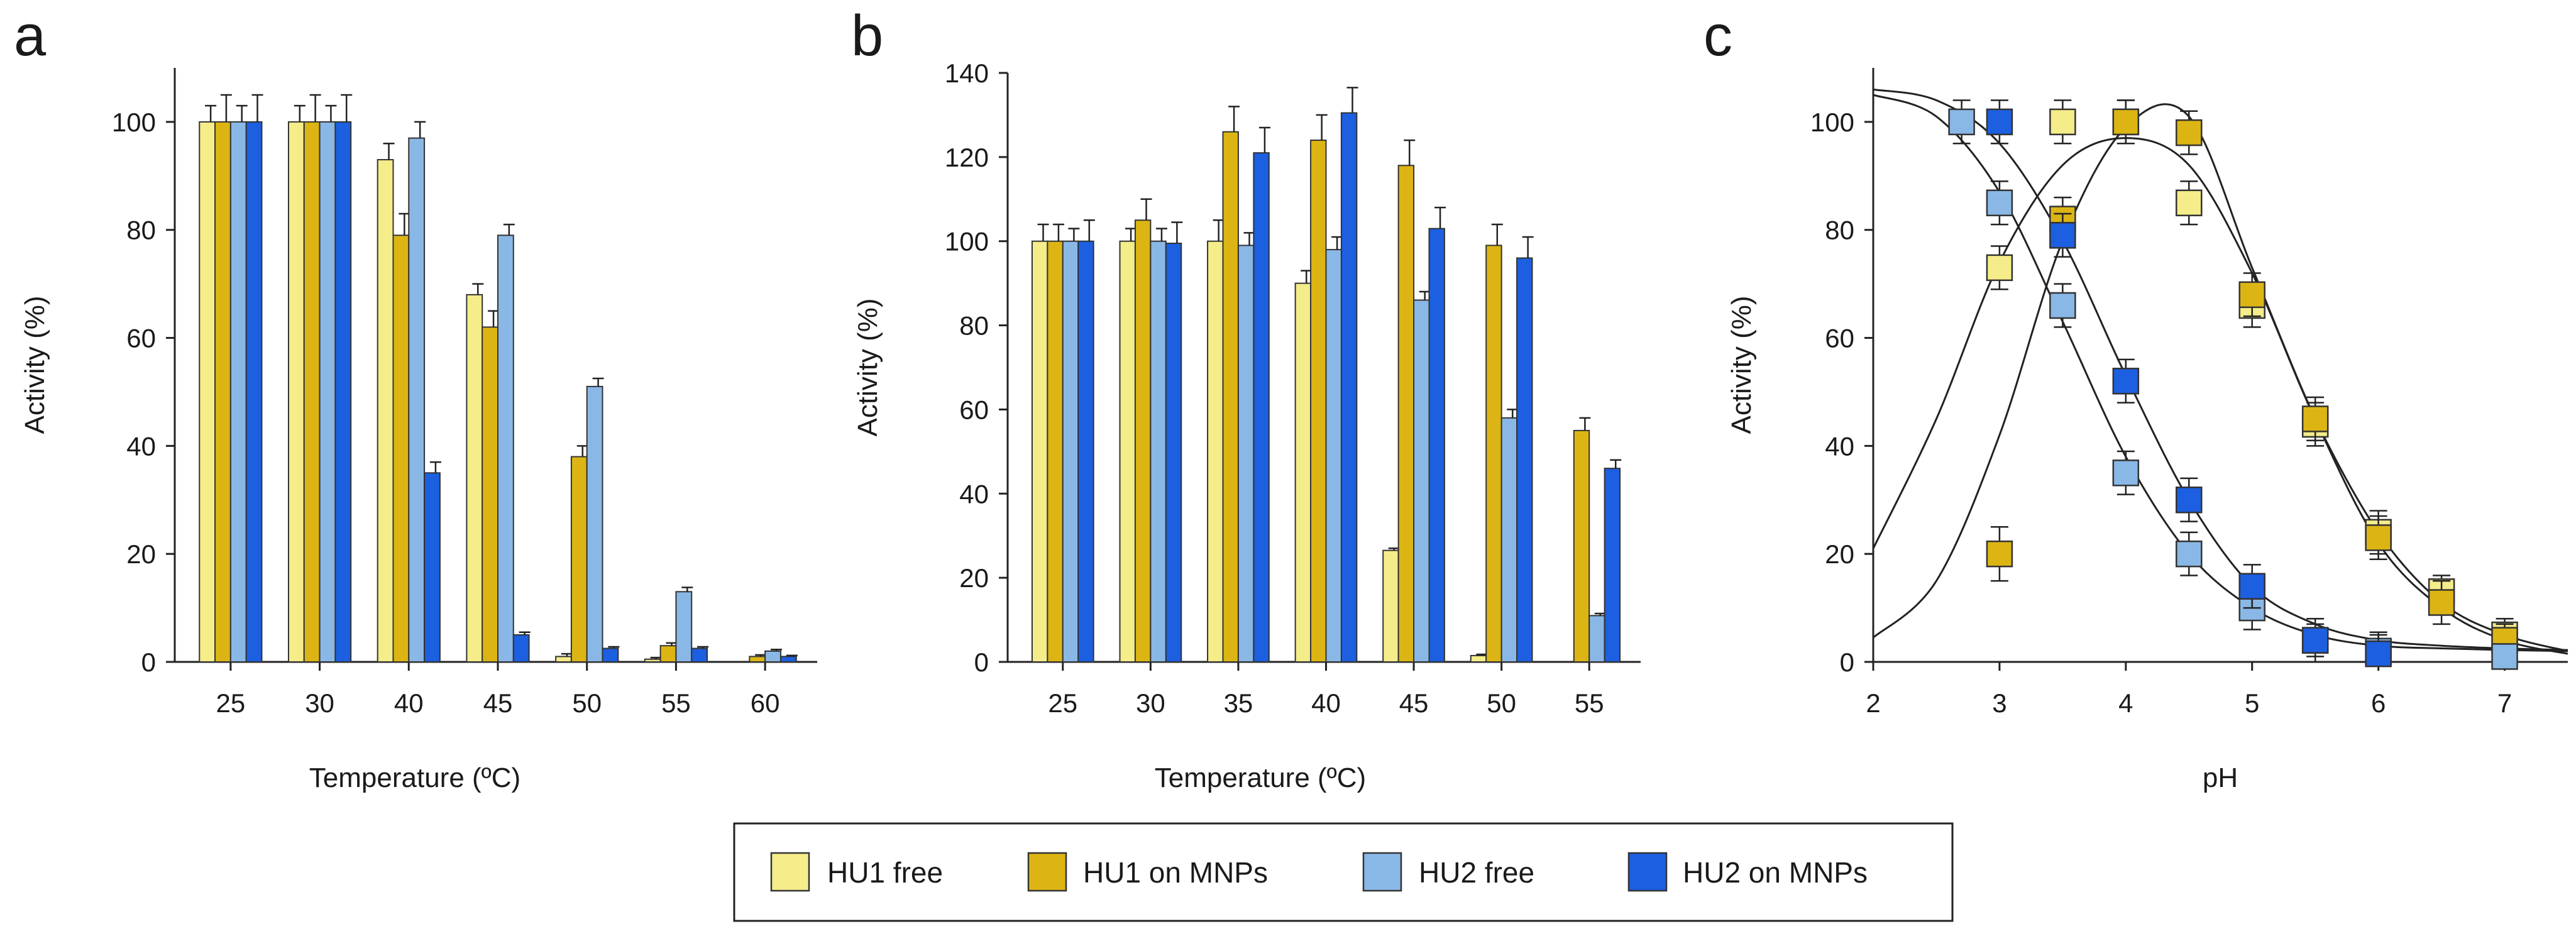 The height and width of the screenshot is (941, 2576). Describe the element at coordinates (2220, 395) in the screenshot. I see `fit-curve-hu1-free` at that location.